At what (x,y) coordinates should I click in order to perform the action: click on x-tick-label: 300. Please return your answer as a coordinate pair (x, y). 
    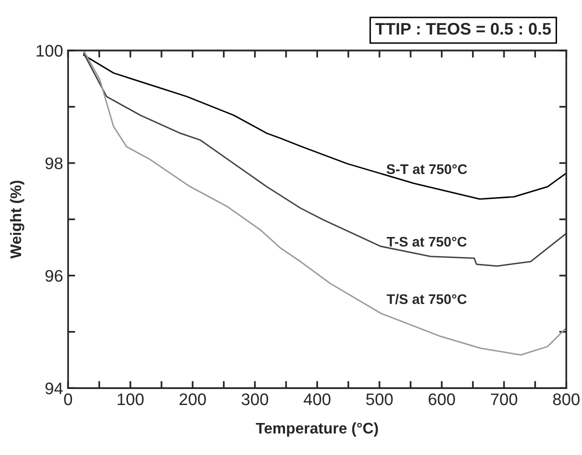
    Looking at the image, I should click on (255, 399).